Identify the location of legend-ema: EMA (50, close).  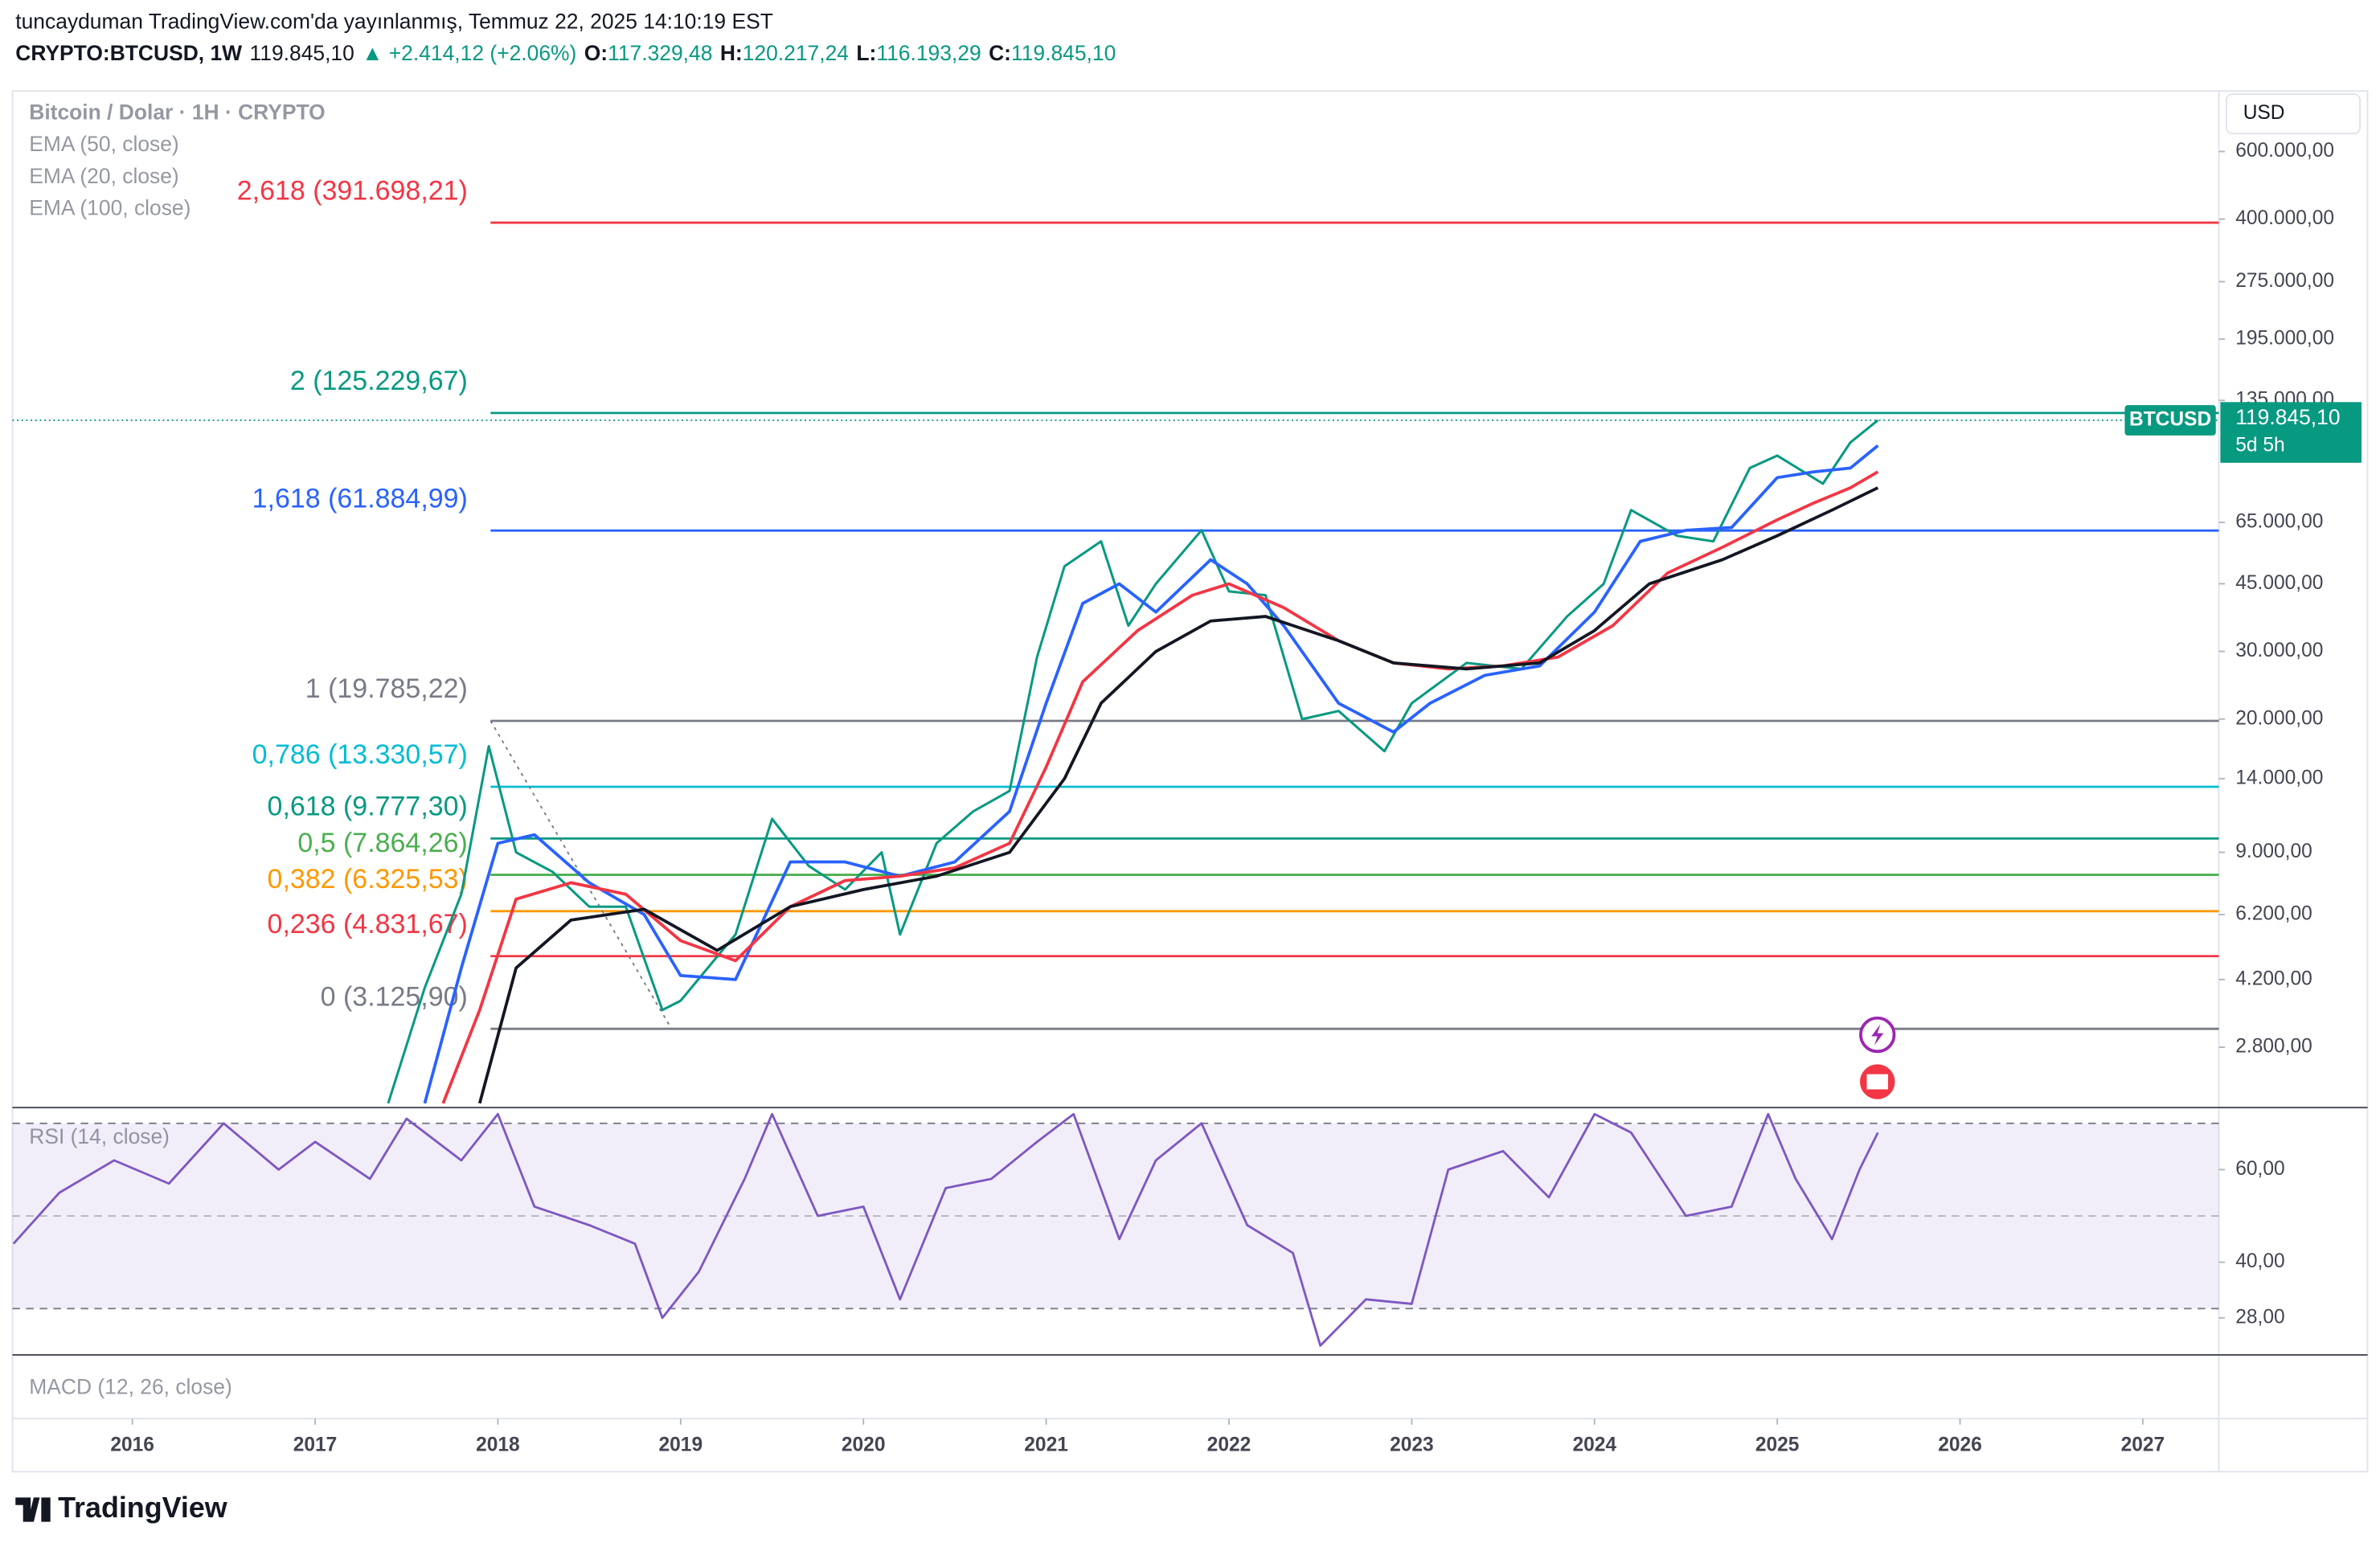
(104, 144).